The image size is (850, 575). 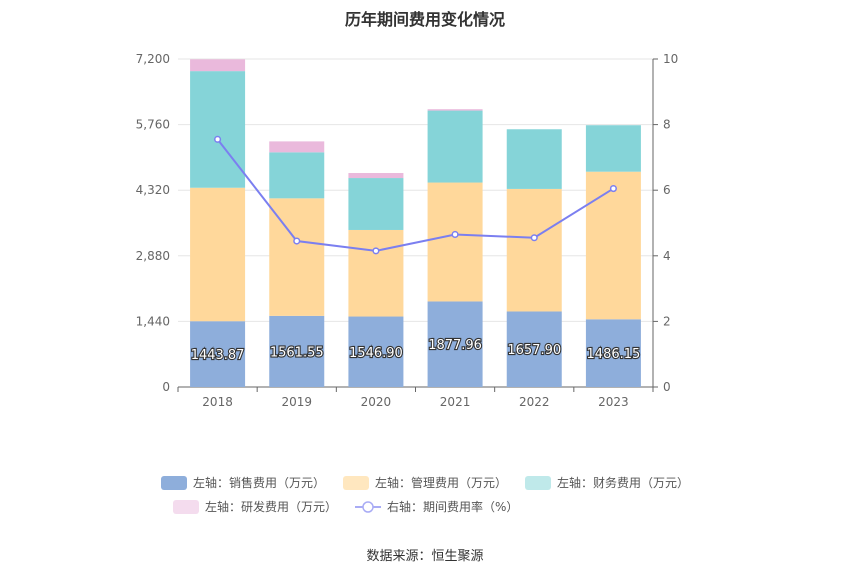 I want to click on y-left-tick-label: 7,200, so click(x=153, y=59).